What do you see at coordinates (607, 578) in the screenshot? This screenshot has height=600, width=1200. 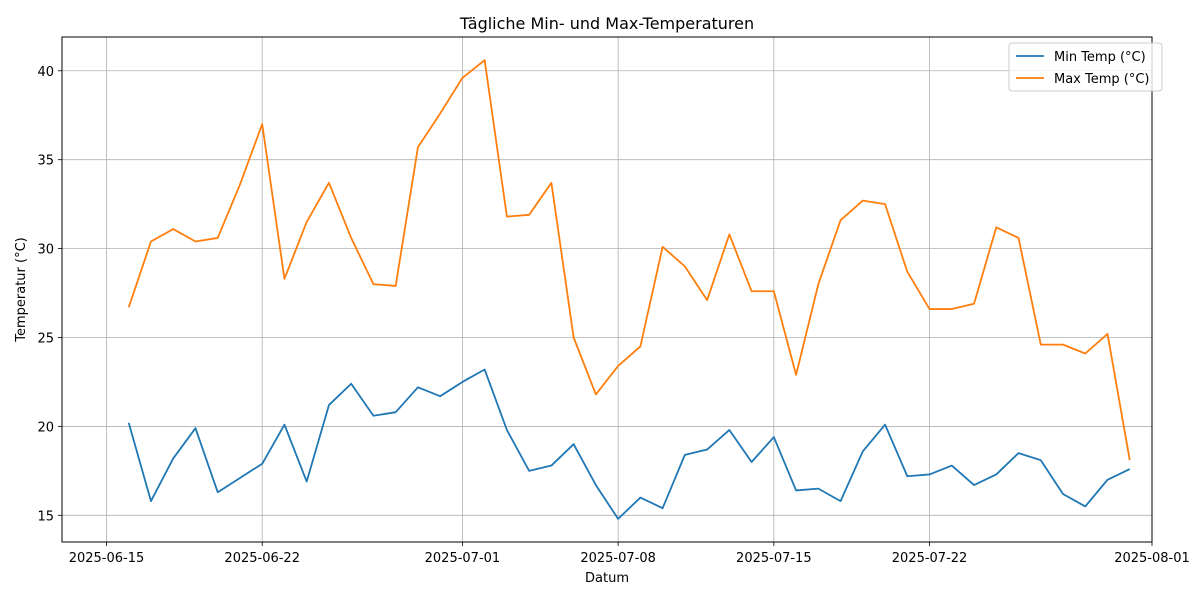 I see `x-axis-title: Datum` at bounding box center [607, 578].